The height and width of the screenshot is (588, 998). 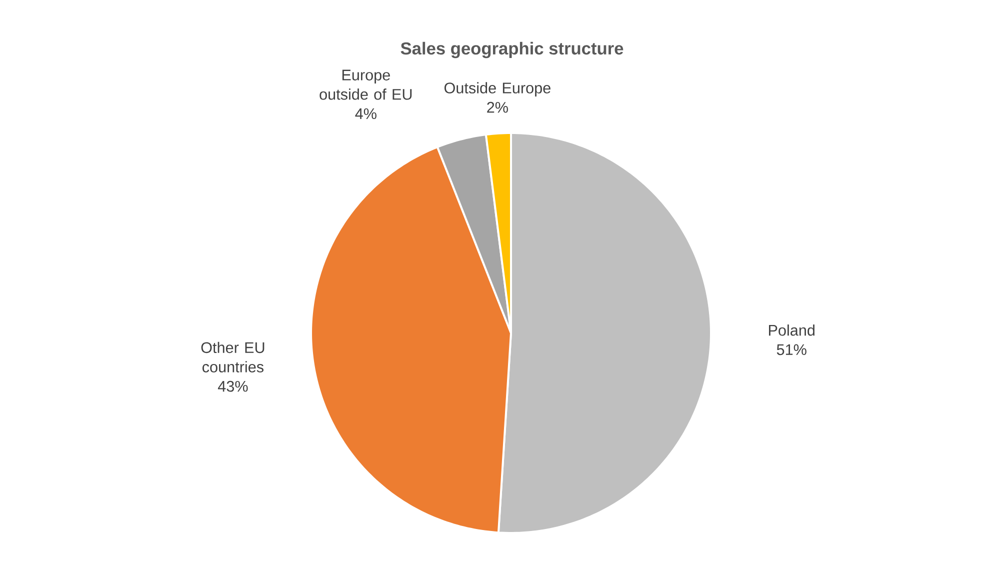 What do you see at coordinates (497, 89) in the screenshot?
I see `slice-label: Outside Europe` at bounding box center [497, 89].